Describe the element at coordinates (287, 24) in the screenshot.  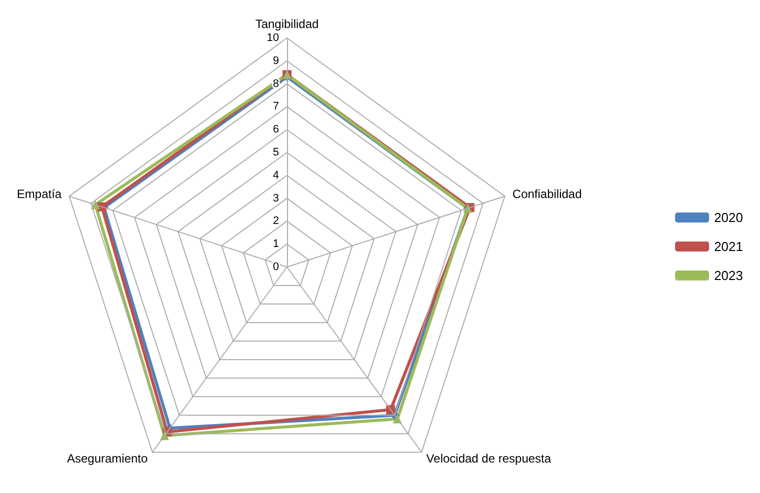
I see `spoke-label: Tangibilidad` at that location.